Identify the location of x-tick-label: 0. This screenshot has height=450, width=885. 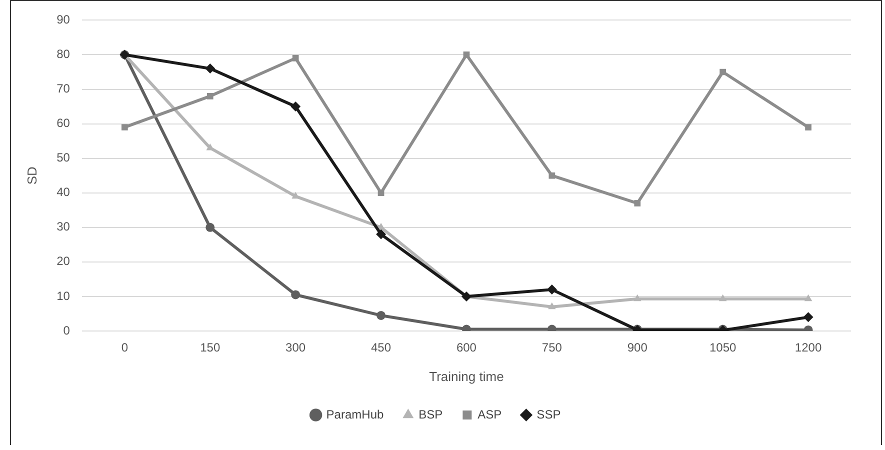
(124, 347).